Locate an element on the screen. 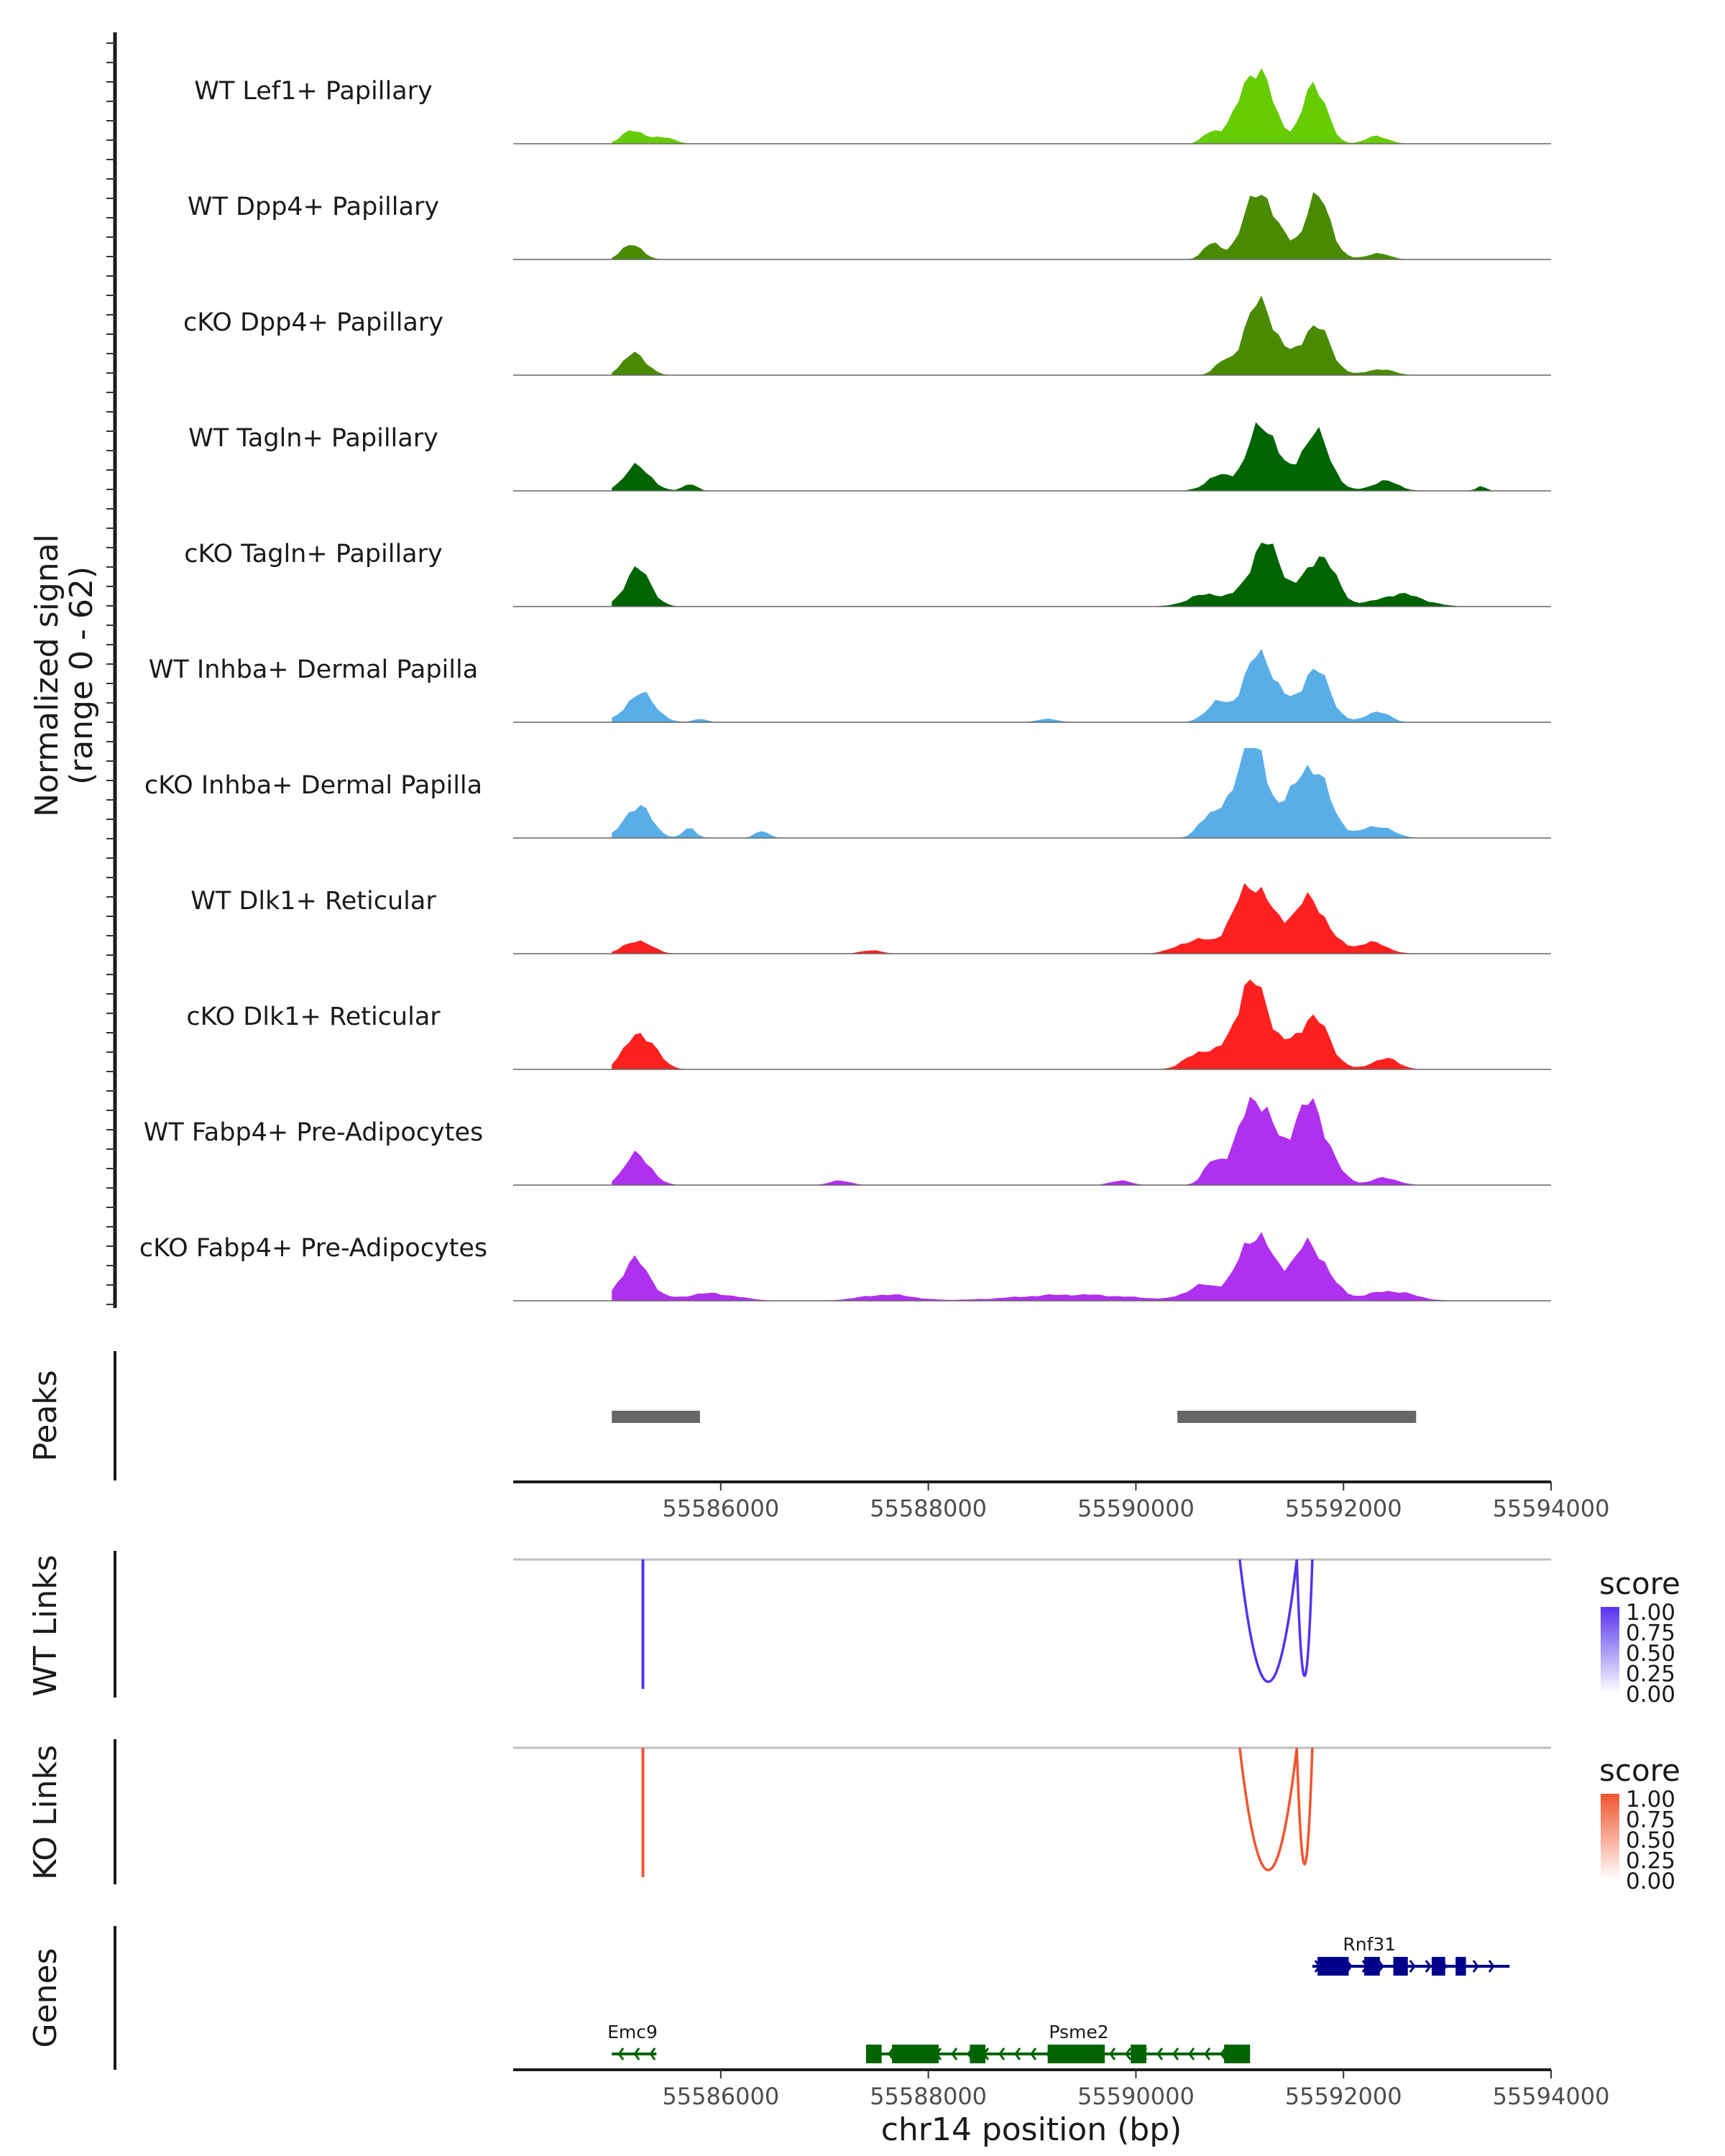 Image resolution: width=1725 pixels, height=2156 pixels. x-axis-bottom: 55586000 55588000 55590000 55592000 55594000 is located at coordinates (1061, 2089).